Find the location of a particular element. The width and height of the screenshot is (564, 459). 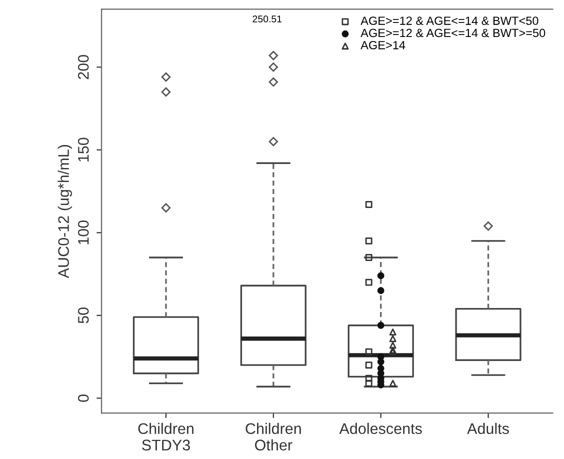

x-tick-label: Children Other is located at coordinates (273, 436).